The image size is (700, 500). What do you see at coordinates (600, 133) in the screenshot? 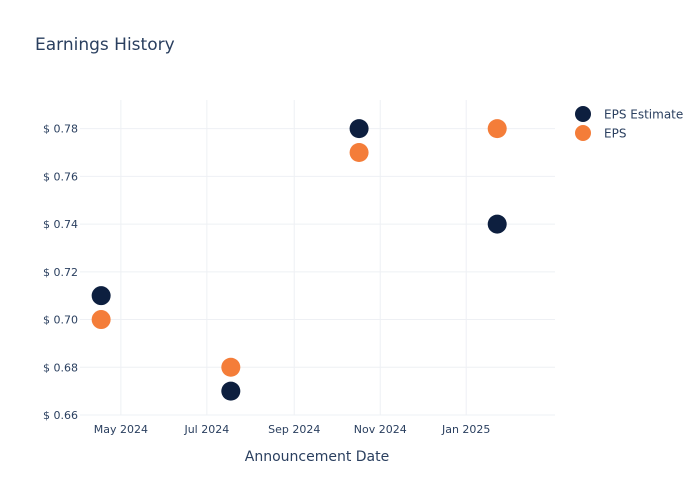
I see `legend-item-eps: EPS` at bounding box center [600, 133].